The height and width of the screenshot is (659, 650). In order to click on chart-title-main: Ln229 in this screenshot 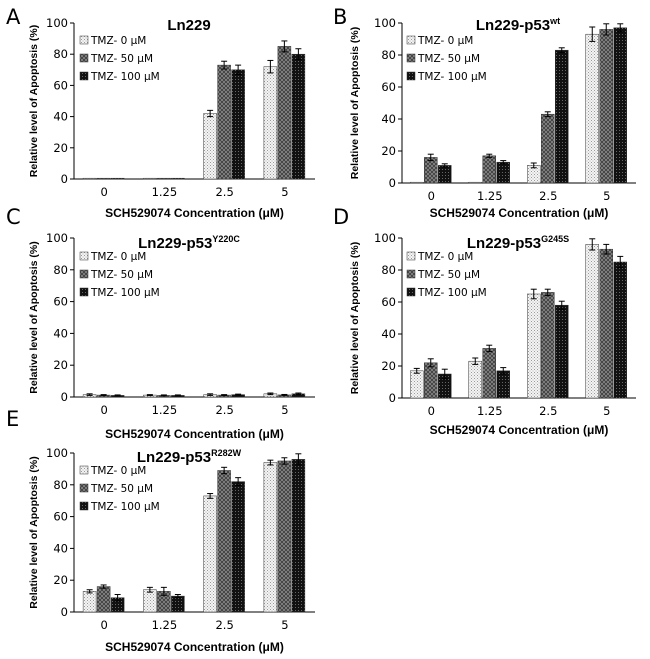, I will do `click(188, 25)`.